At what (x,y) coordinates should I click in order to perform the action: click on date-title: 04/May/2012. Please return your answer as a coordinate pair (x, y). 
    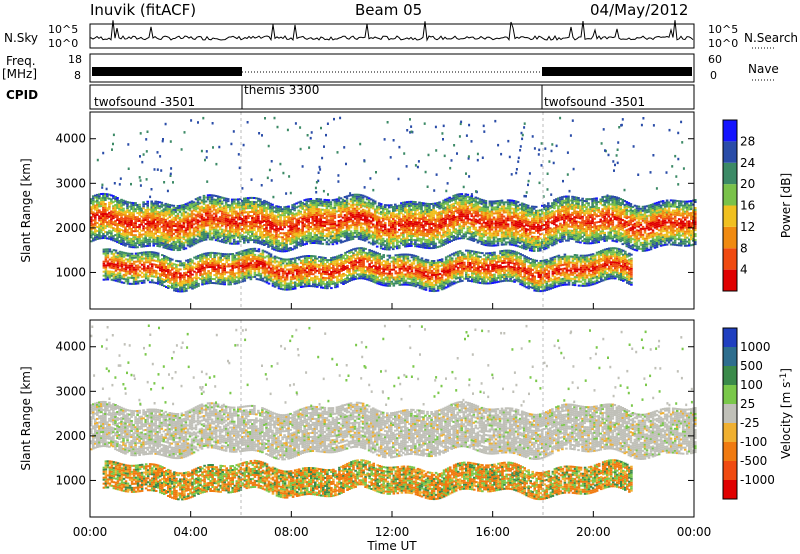
    Looking at the image, I should click on (639, 10).